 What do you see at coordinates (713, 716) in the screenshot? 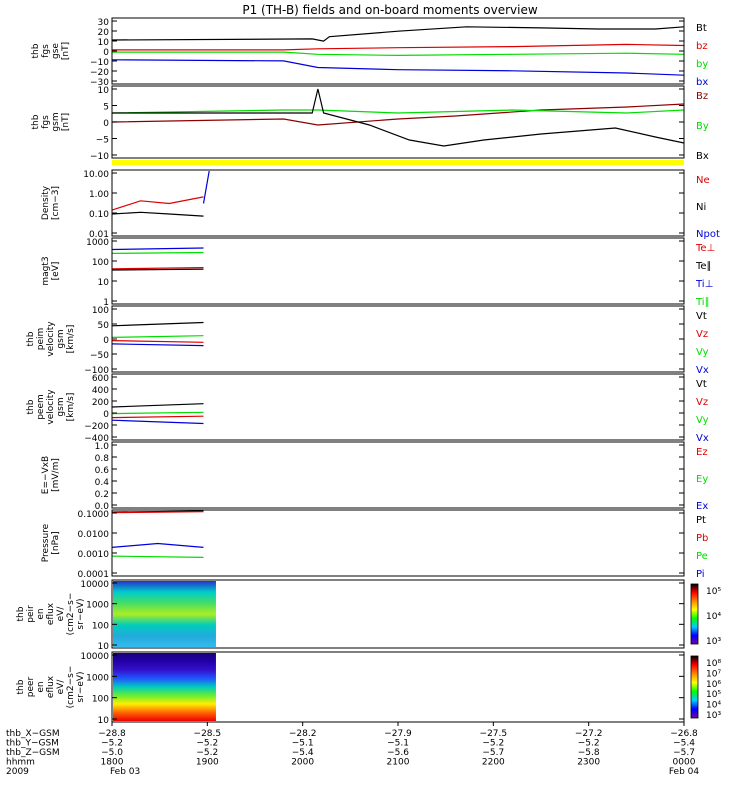
I see `colorbar-label: 10³` at bounding box center [713, 716].